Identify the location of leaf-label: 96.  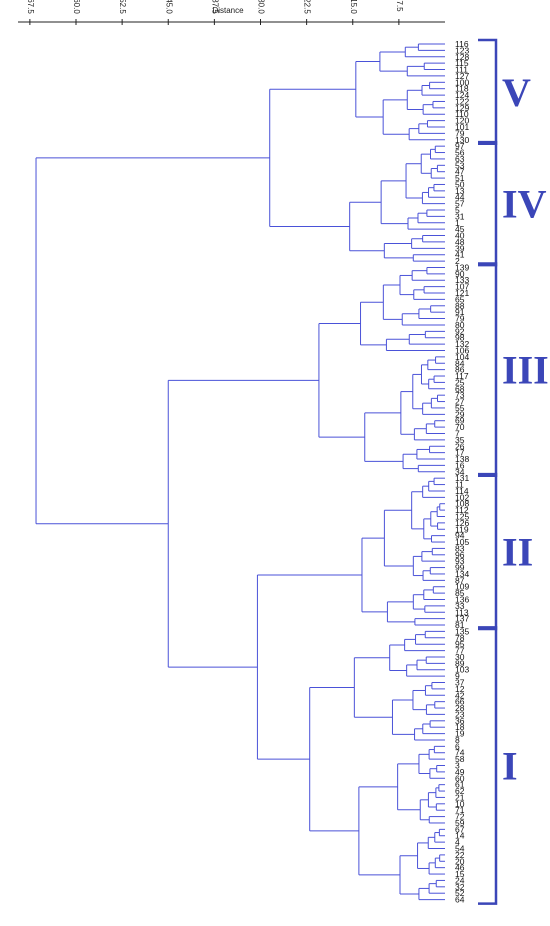
(460, 555).